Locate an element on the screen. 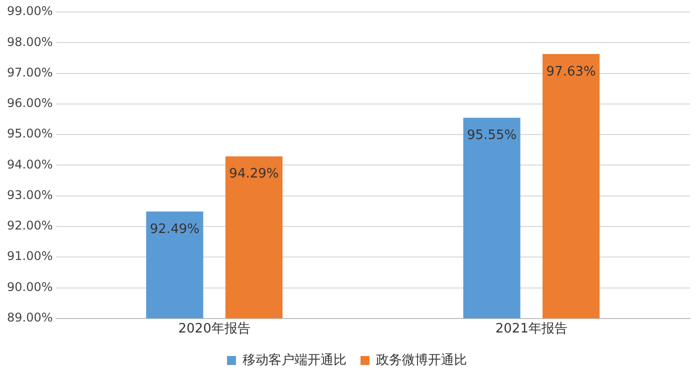 The width and height of the screenshot is (700, 377). data-label: 95.55% is located at coordinates (492, 136).